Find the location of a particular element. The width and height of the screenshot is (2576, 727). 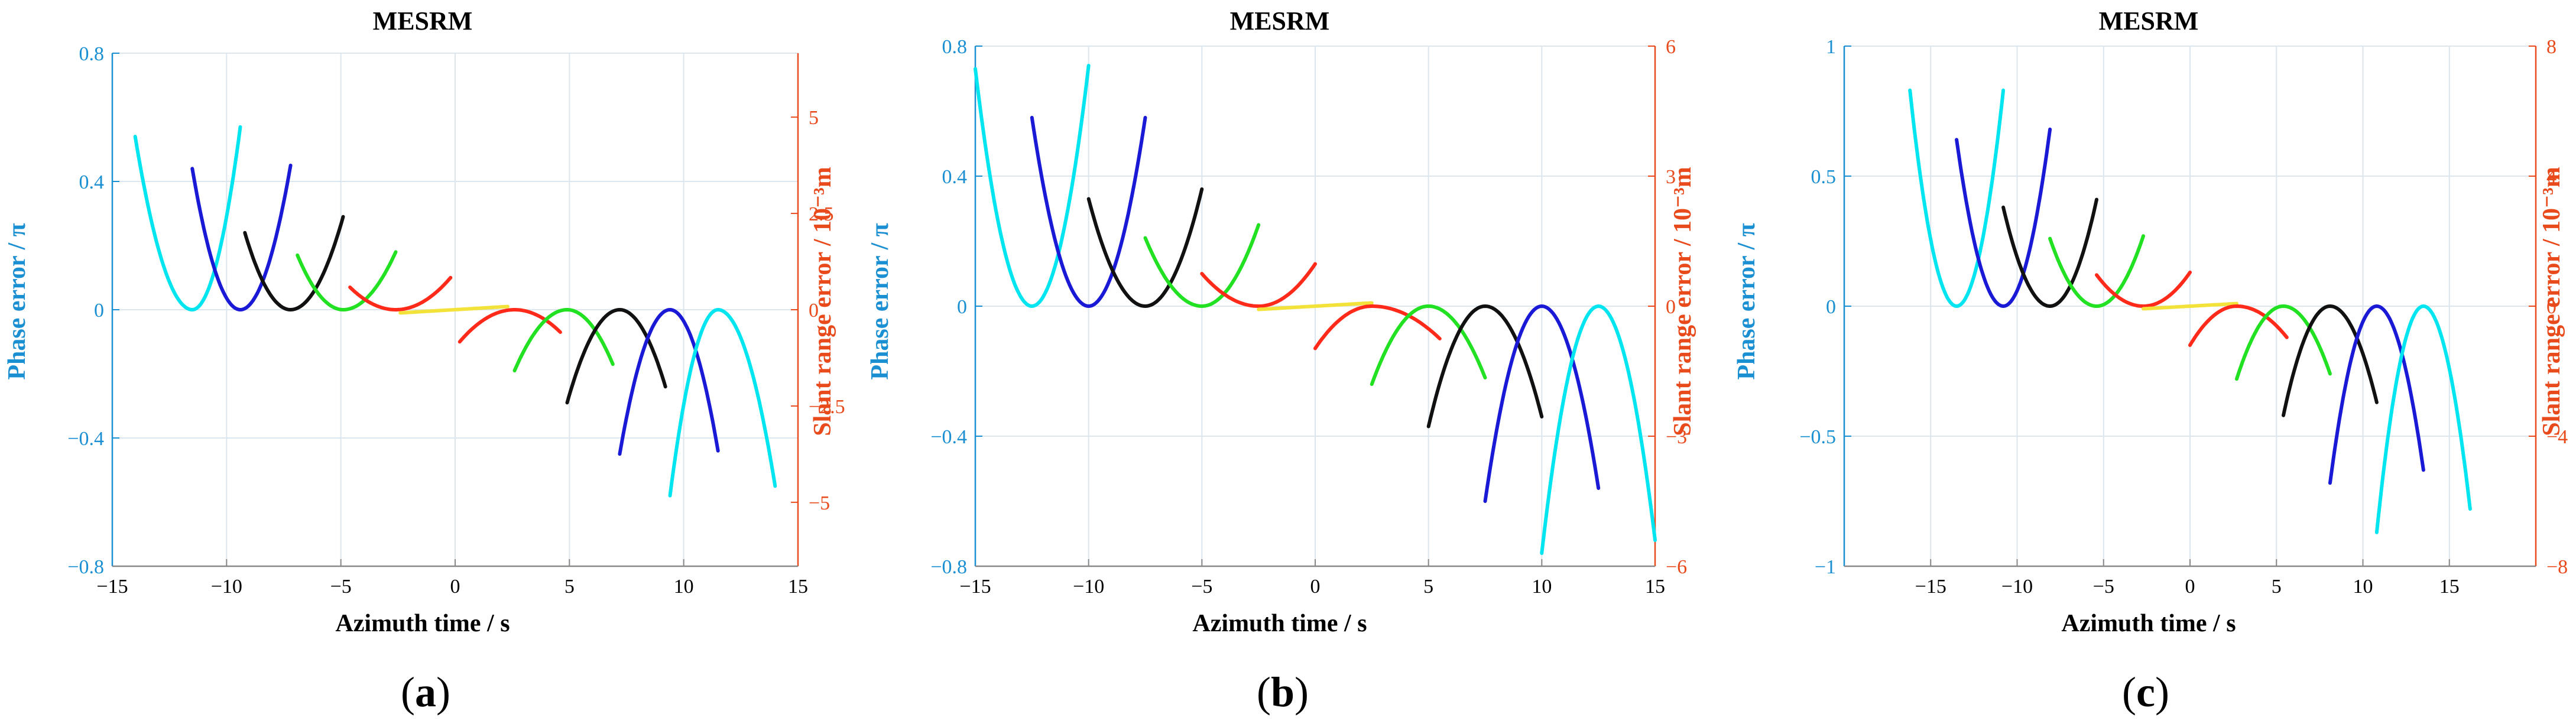

y-tick-label-left: −0.5 is located at coordinates (1817, 437).